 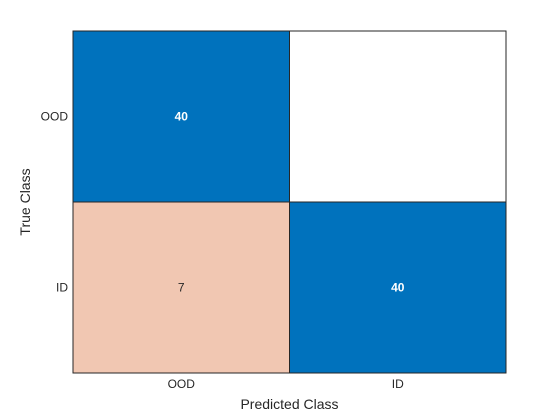 What do you see at coordinates (55, 117) in the screenshot?
I see `y-tick-label: OOD` at bounding box center [55, 117].